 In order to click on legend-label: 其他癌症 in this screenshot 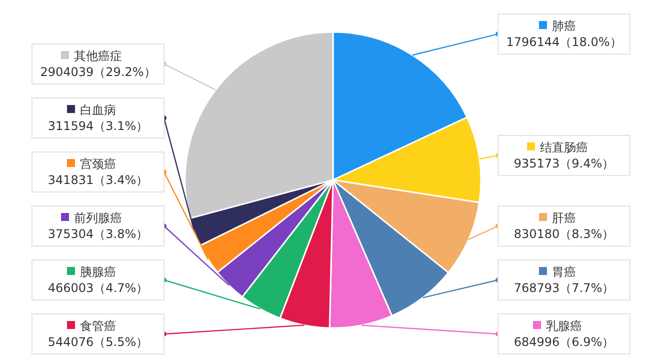, I will do `click(98, 56)`.